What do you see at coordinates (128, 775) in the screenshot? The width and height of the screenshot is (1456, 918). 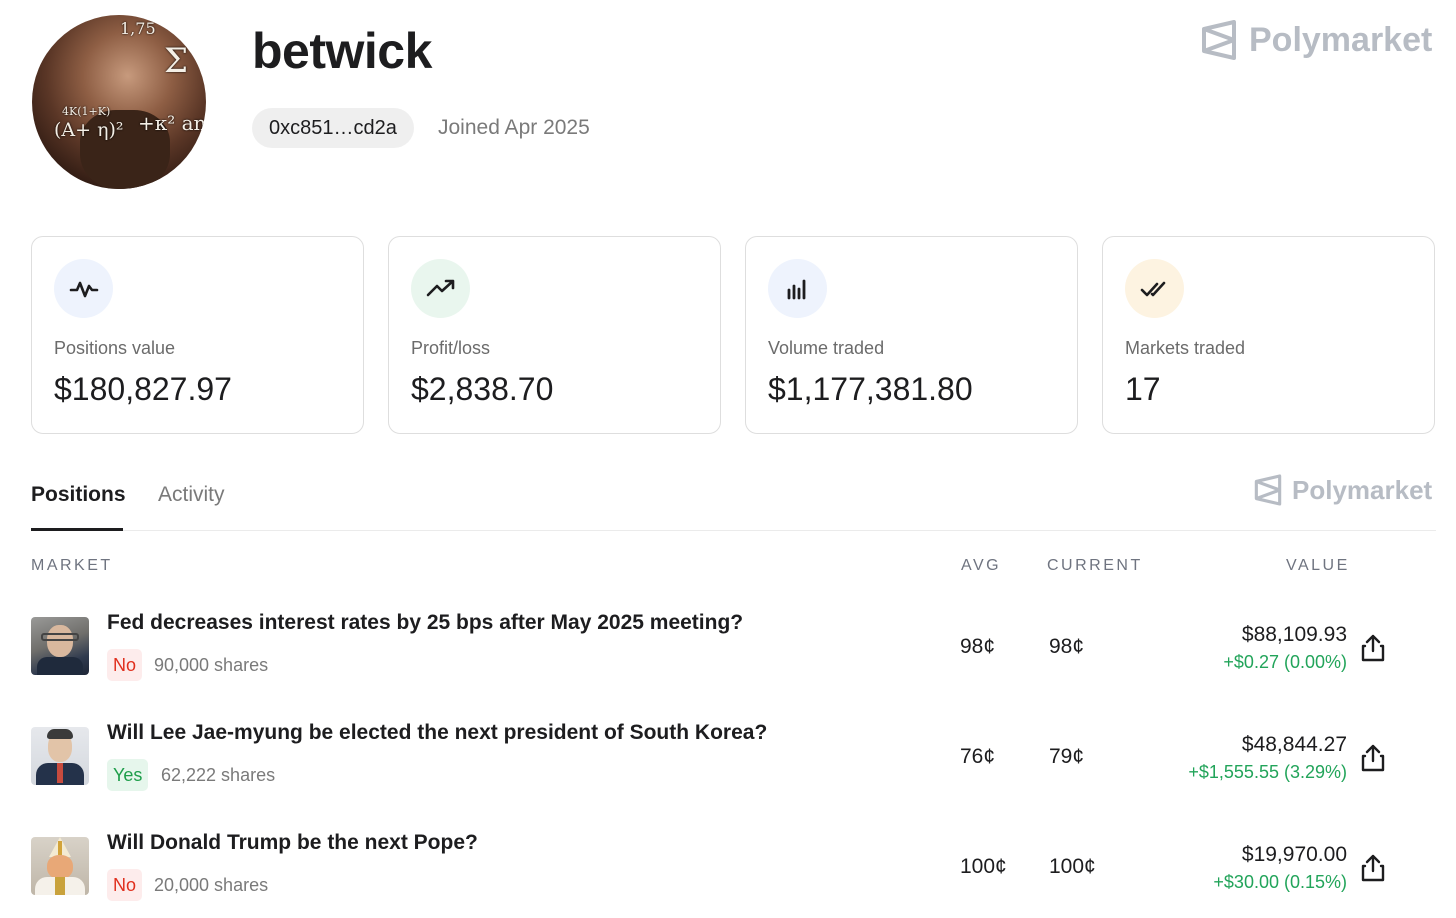 I see `outcome-badge: Yes` at bounding box center [128, 775].